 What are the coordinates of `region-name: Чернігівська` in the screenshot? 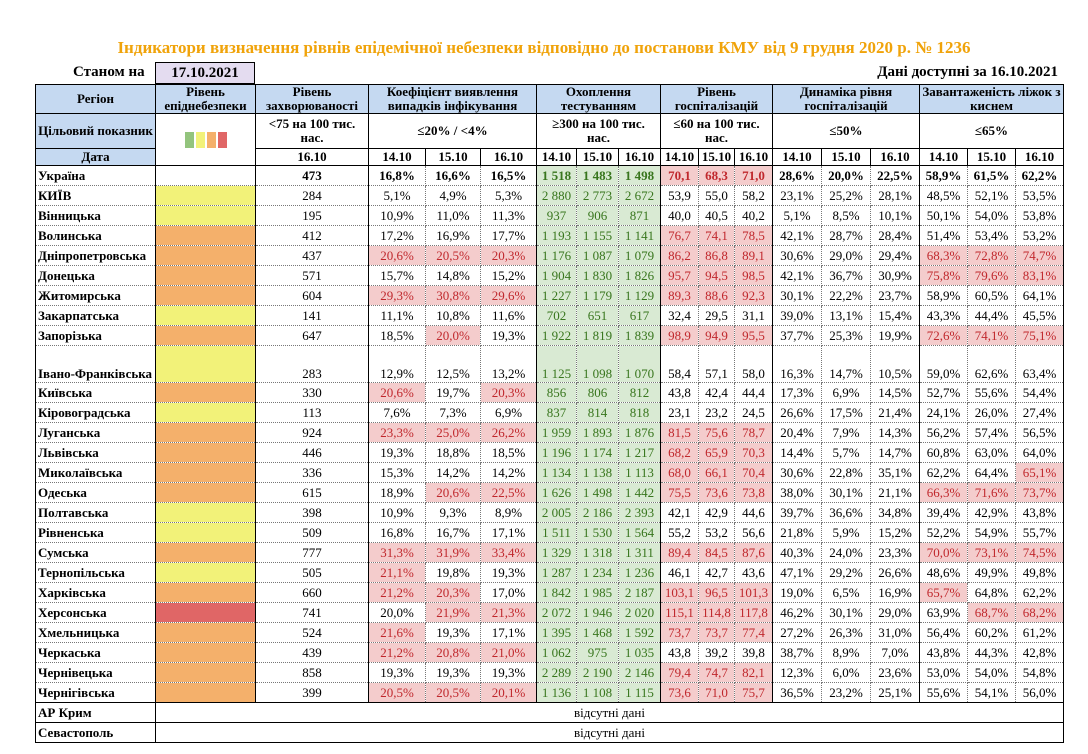 It's located at (95, 692).